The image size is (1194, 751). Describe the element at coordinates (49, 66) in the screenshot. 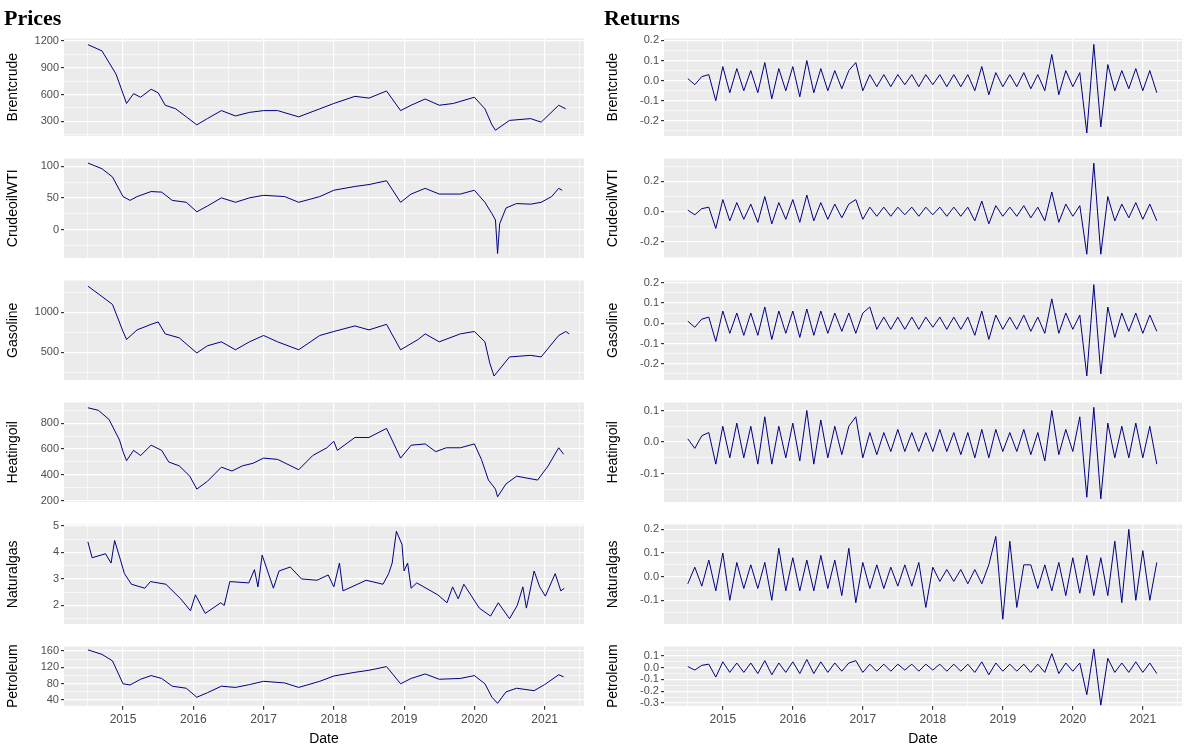

I see `y-tick-label: 900` at that location.